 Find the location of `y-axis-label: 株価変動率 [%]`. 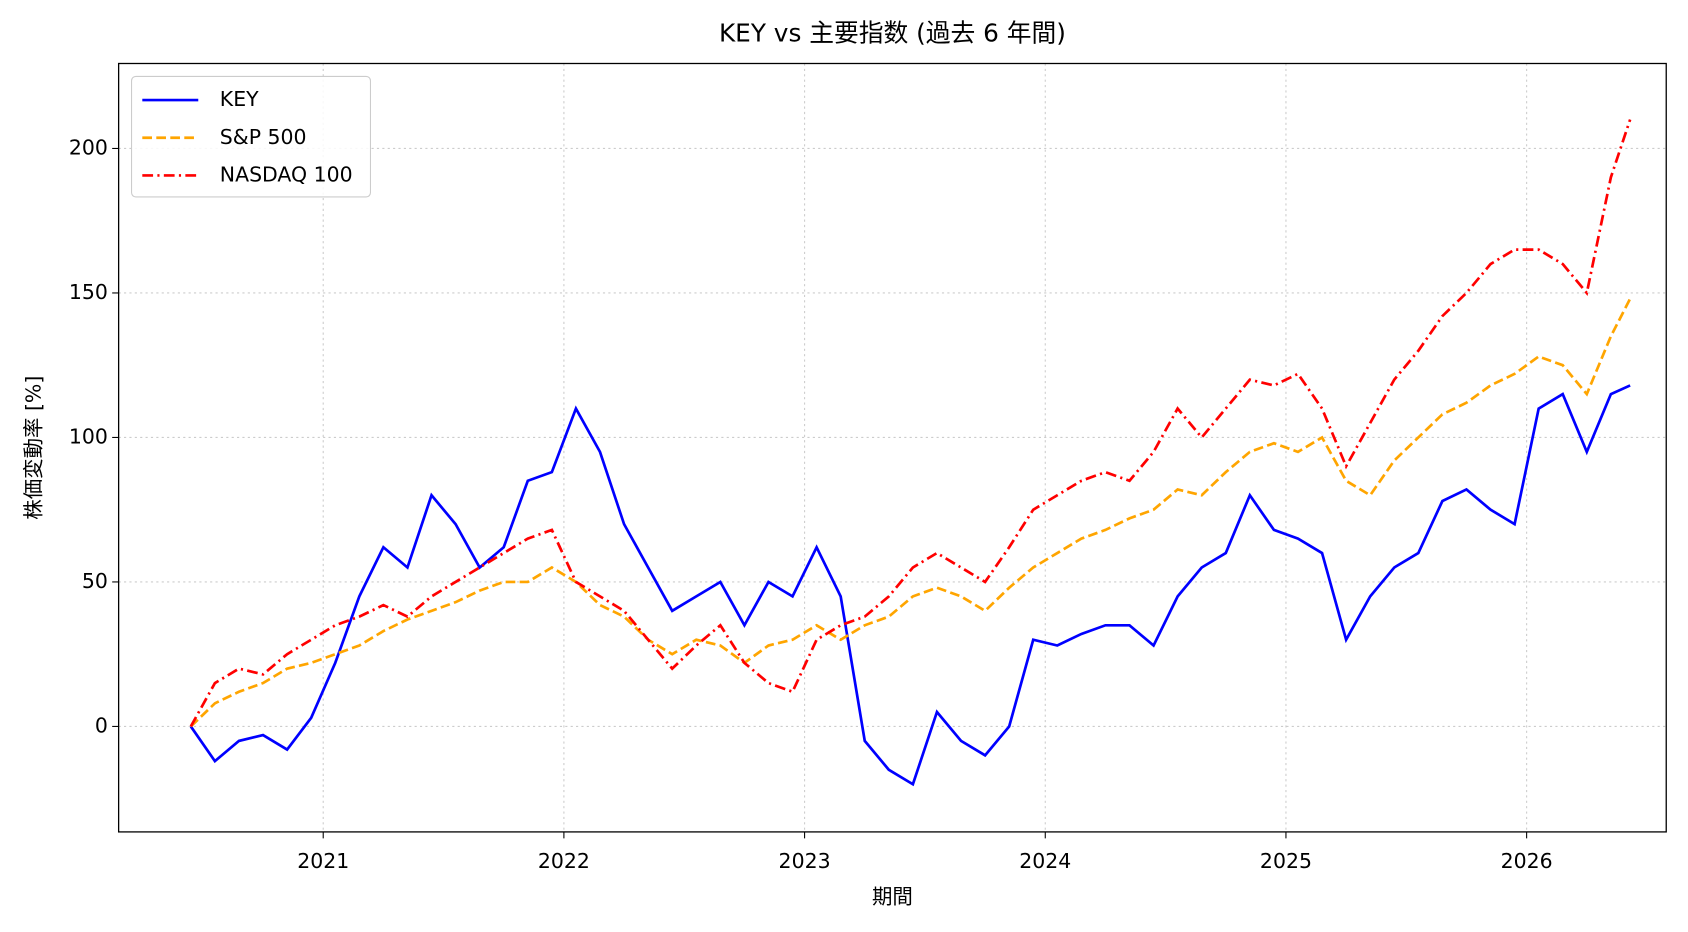

y-axis-label: 株価変動率 [%] is located at coordinates (34, 448).